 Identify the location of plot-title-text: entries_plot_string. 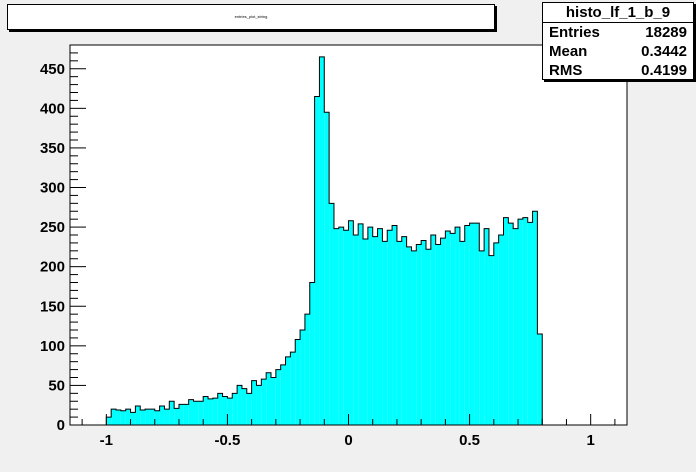
(251, 16).